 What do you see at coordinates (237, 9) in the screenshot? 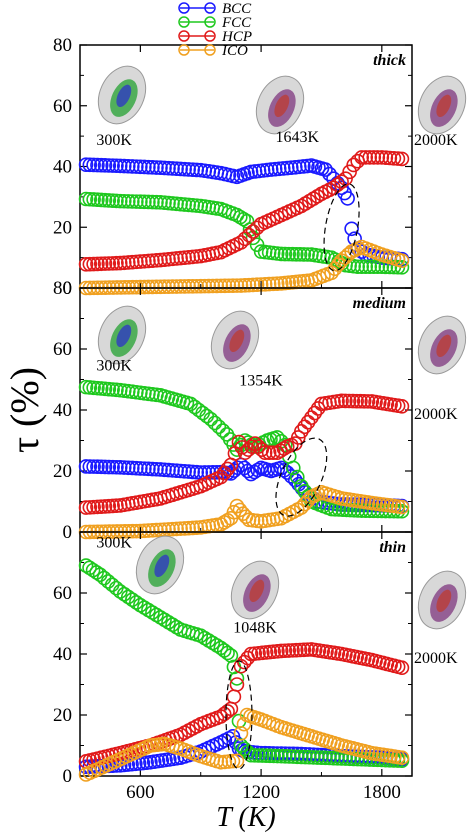
I see `legend-label: BCC` at bounding box center [237, 9].